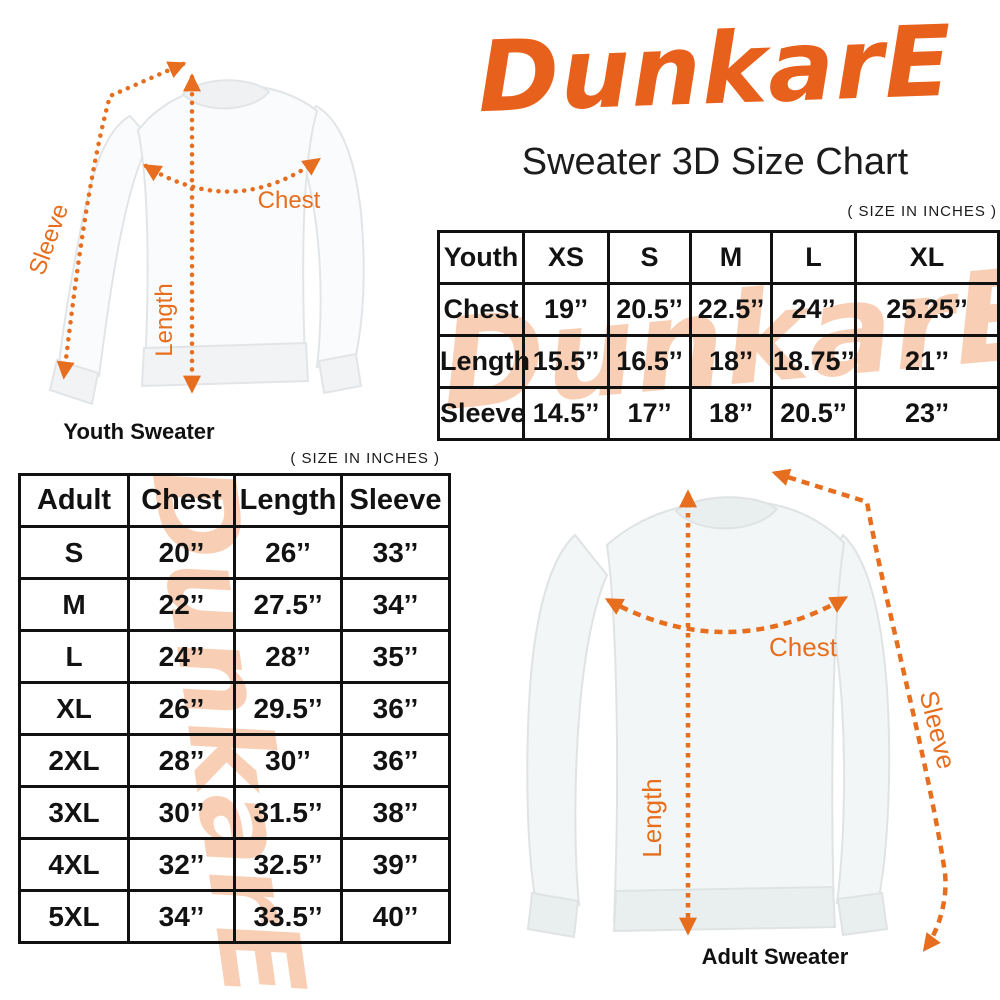 The width and height of the screenshot is (1000, 1000). Describe the element at coordinates (395, 552) in the screenshot. I see `adult-measure-cell: 33’’` at that location.